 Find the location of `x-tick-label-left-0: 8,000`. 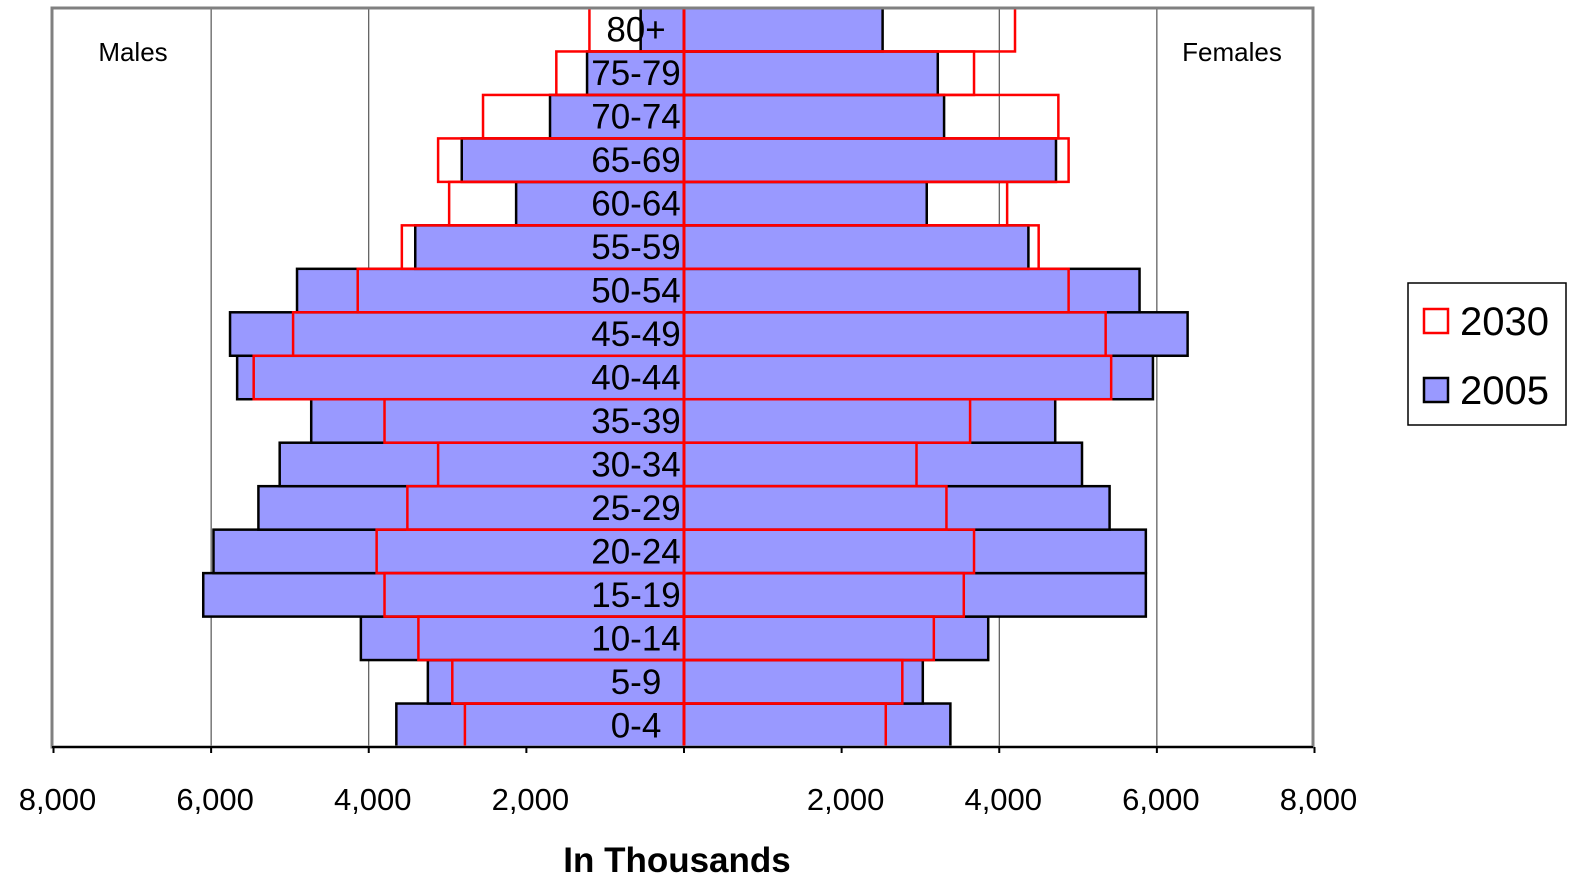

x-tick-label-left-0: 8,000 is located at coordinates (58, 799).